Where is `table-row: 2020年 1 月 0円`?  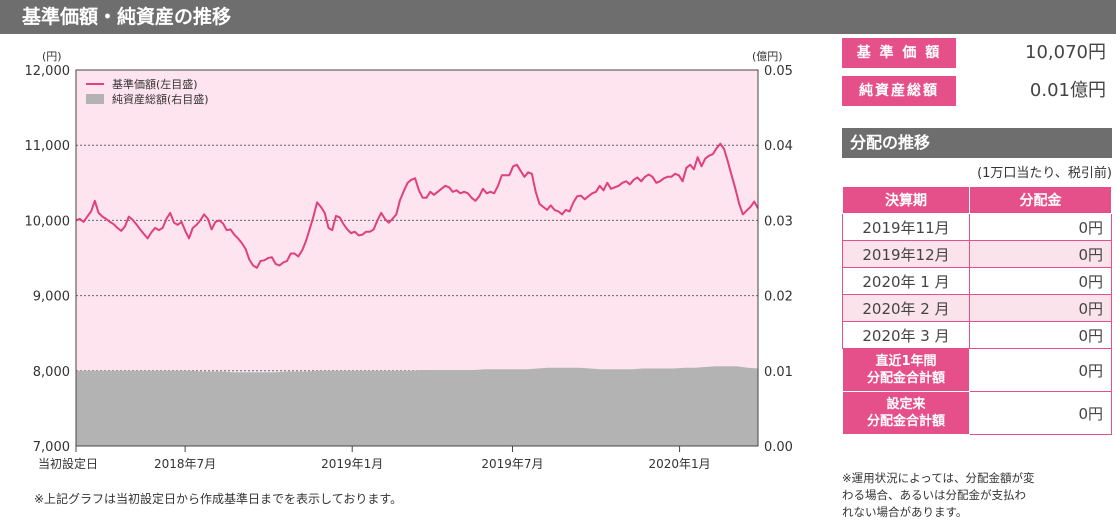 table-row: 2020年 1 月 0円 is located at coordinates (977, 281).